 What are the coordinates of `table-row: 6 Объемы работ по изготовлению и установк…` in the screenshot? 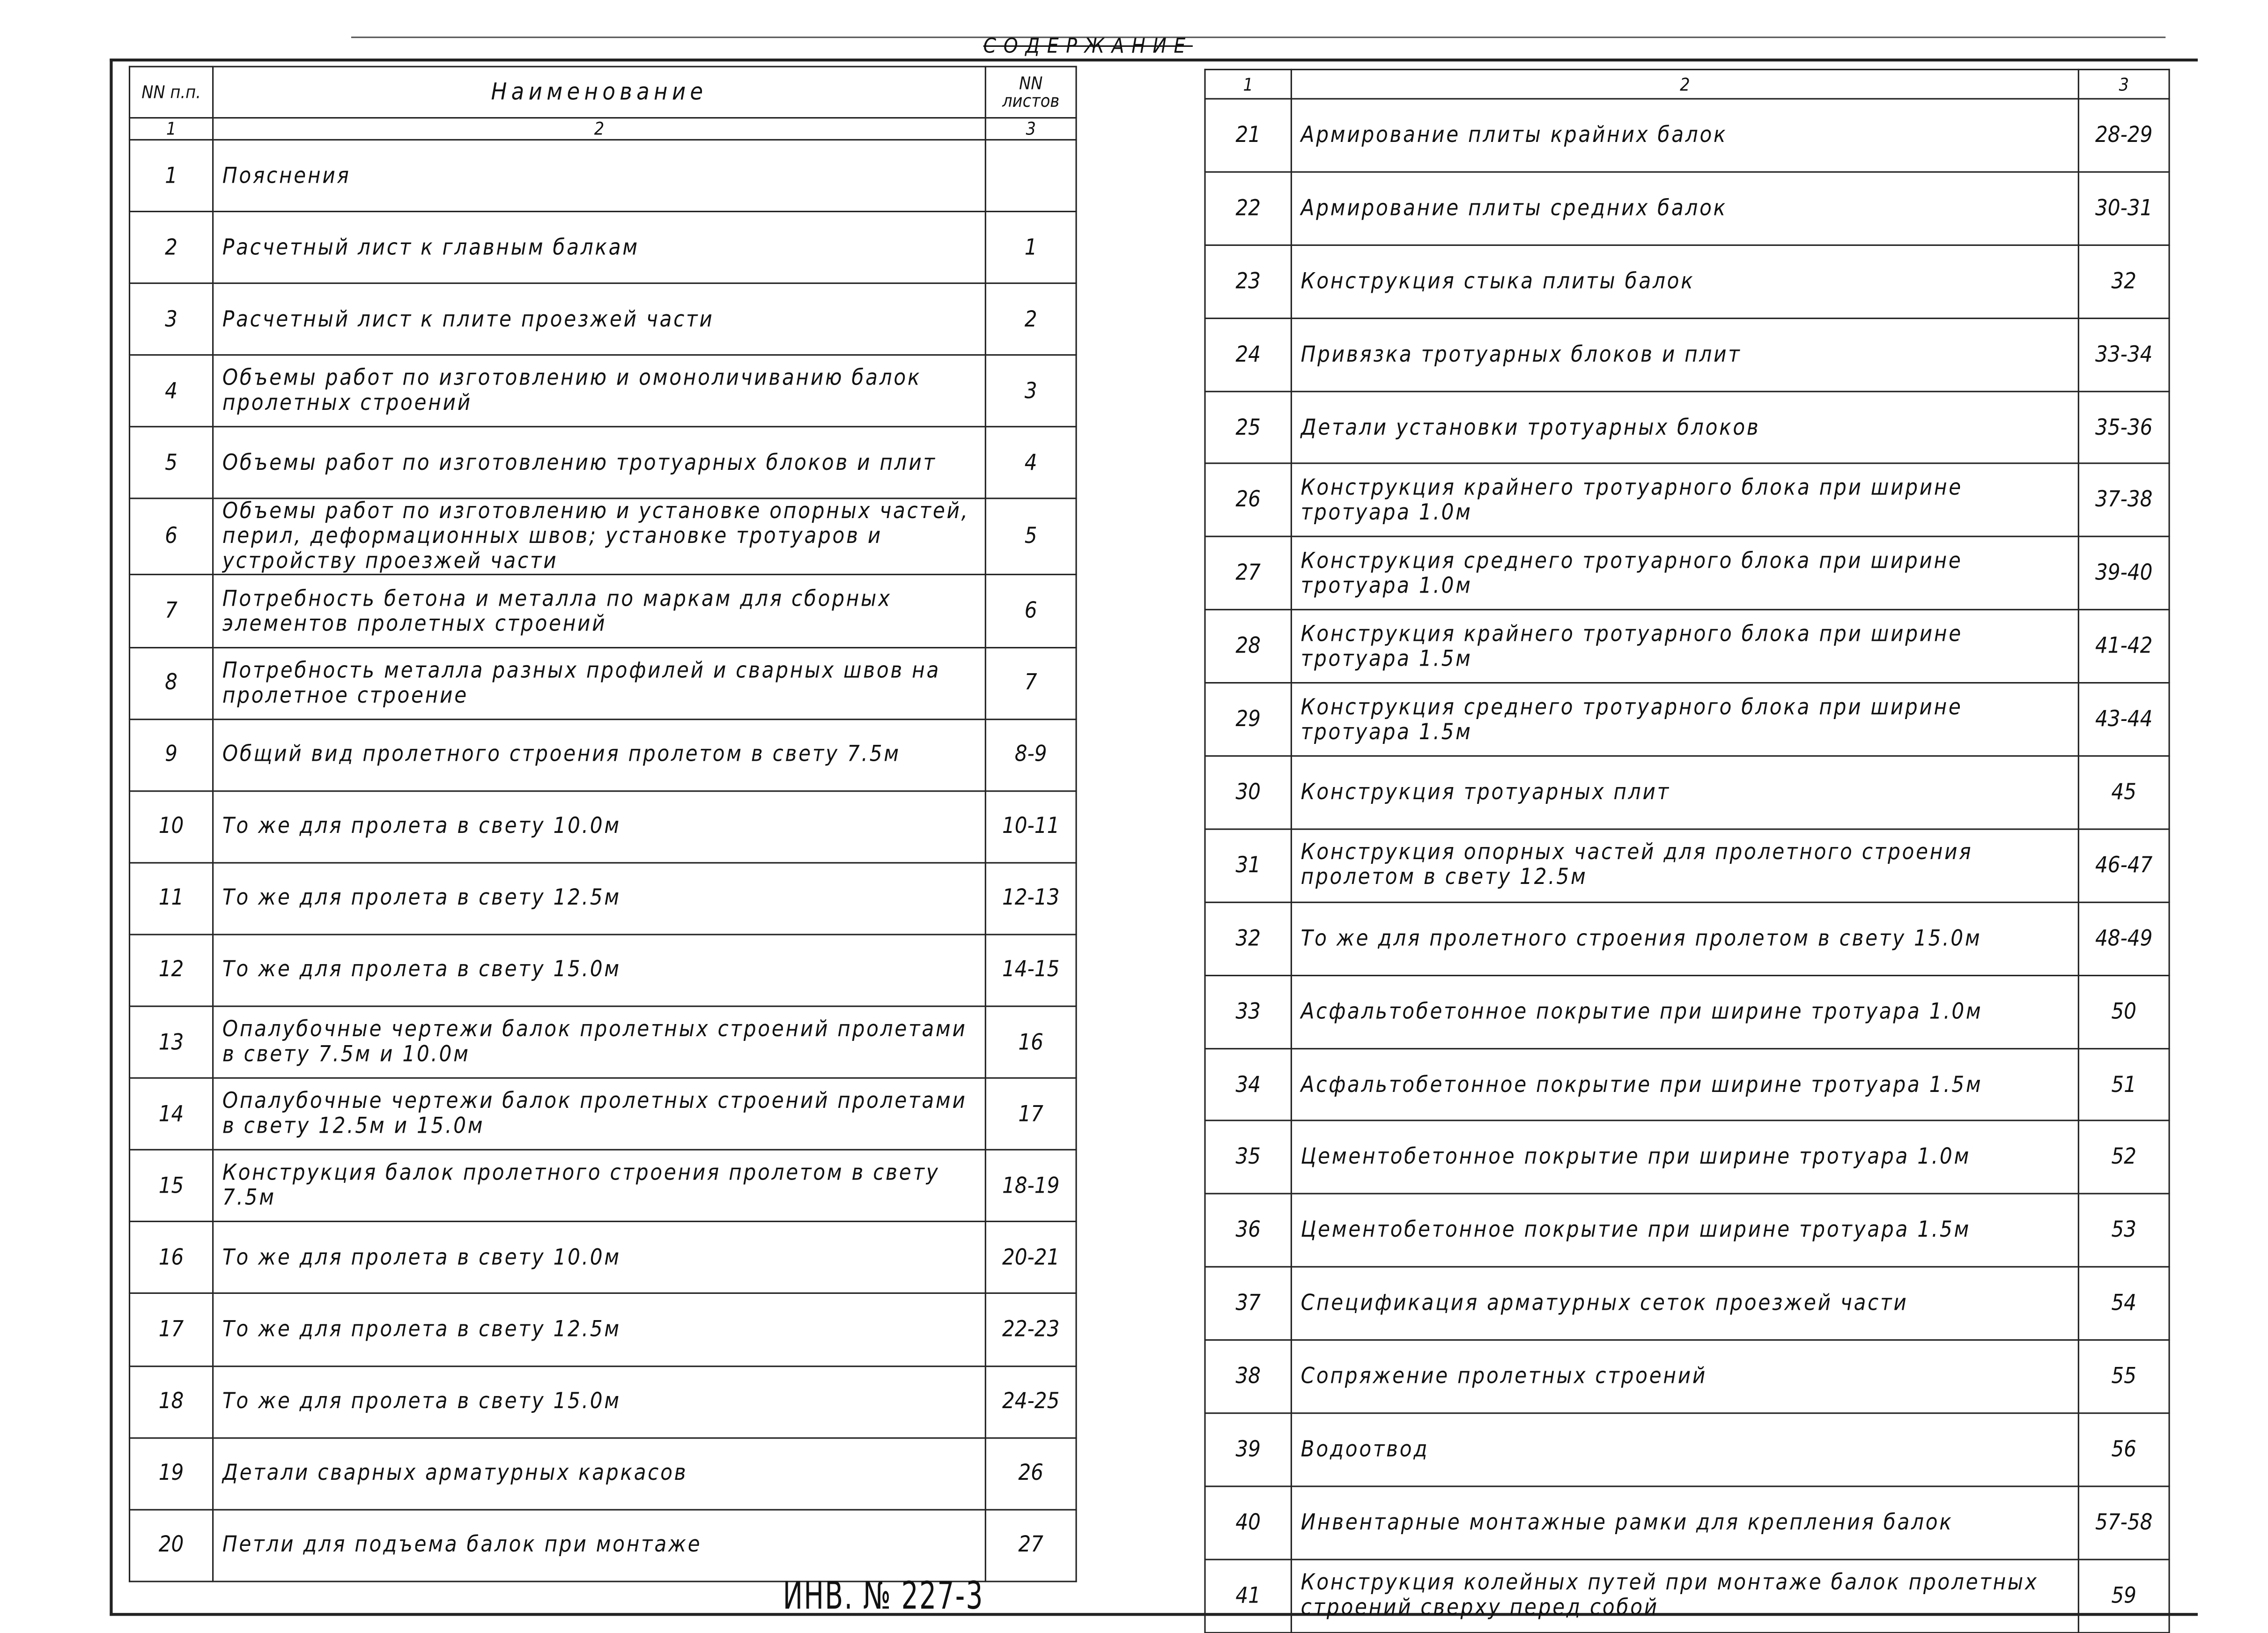 It's located at (602, 537).